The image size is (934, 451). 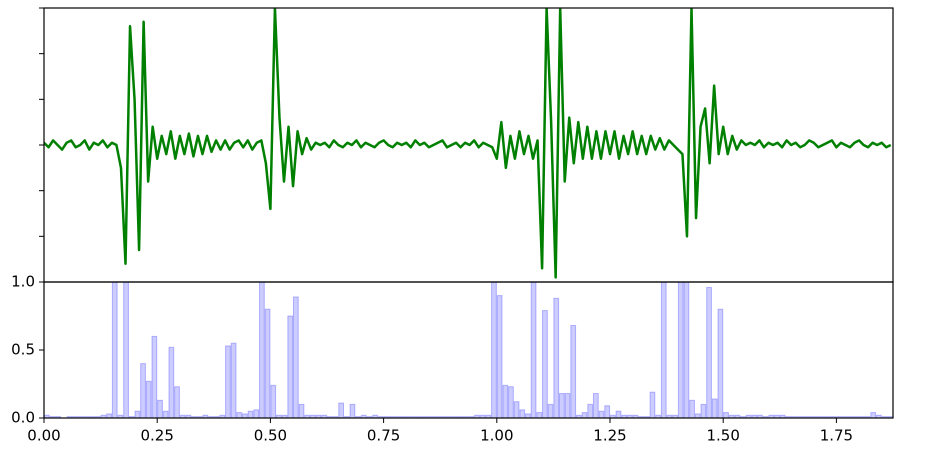 What do you see at coordinates (23, 350) in the screenshot?
I see `y-tick-label: 0.5` at bounding box center [23, 350].